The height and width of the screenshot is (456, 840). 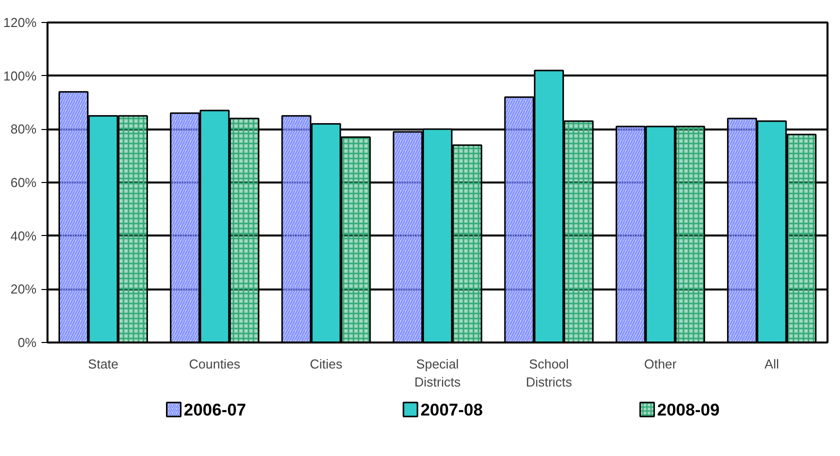 I want to click on legend-label: 2007-08, so click(x=451, y=410).